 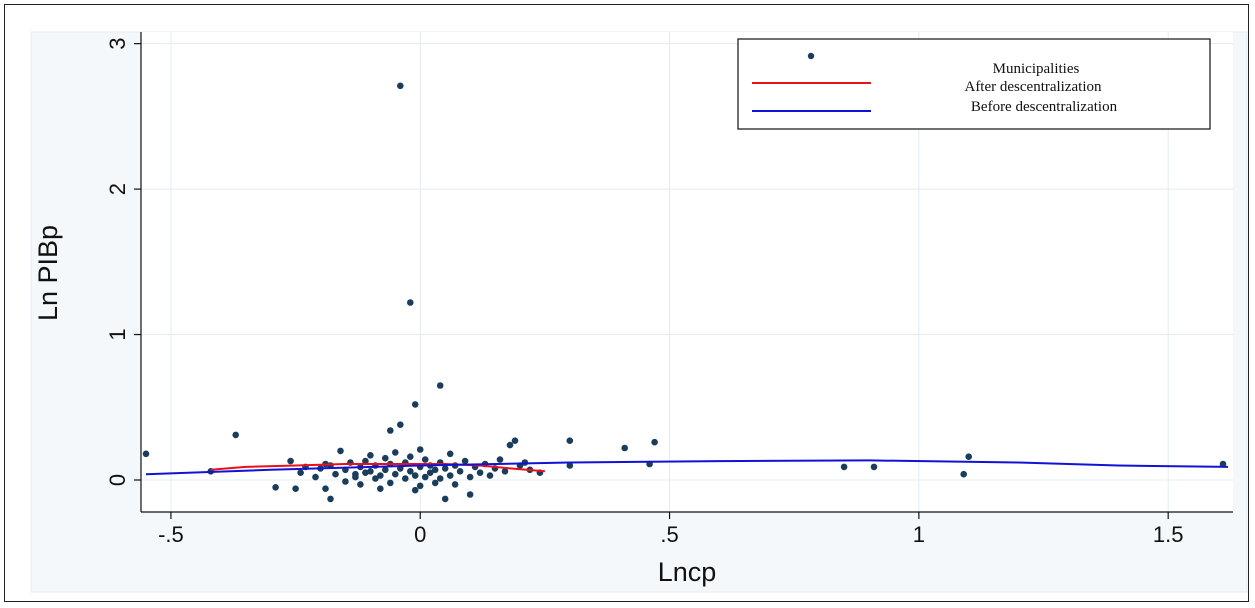 What do you see at coordinates (1033, 87) in the screenshot?
I see `legend-label-after: After descentralization` at bounding box center [1033, 87].